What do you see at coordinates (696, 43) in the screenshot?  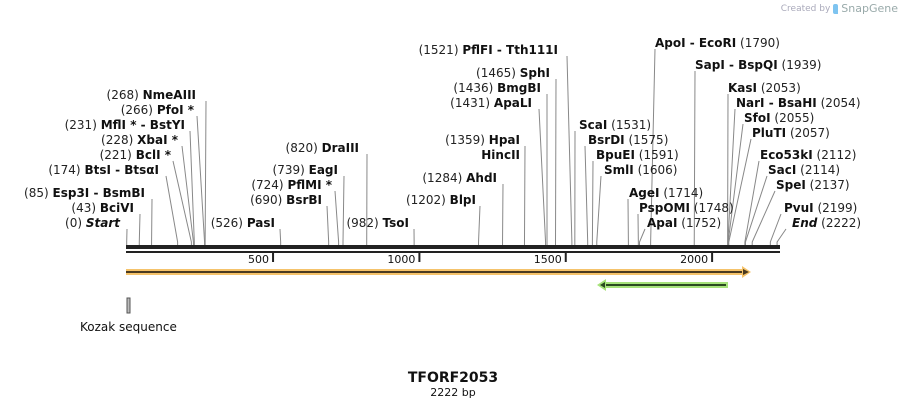 I see `site-enzyme-name: ApoI - EcoRI` at bounding box center [696, 43].